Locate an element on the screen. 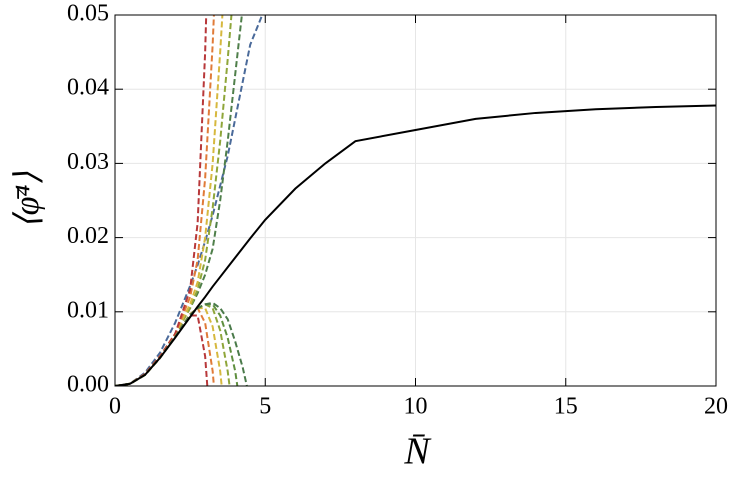  y-tick-label: 0.04 is located at coordinates (88, 88).